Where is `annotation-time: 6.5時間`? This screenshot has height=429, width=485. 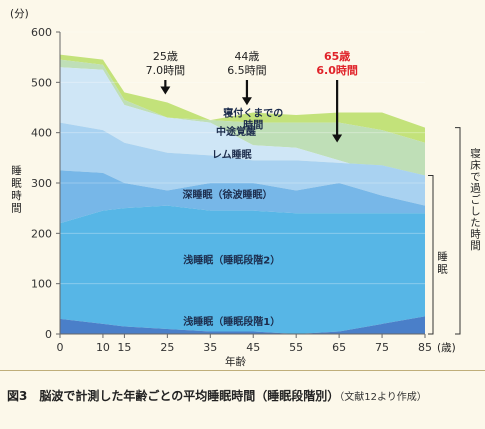
annotation-time: 6.5時間 is located at coordinates (247, 70).